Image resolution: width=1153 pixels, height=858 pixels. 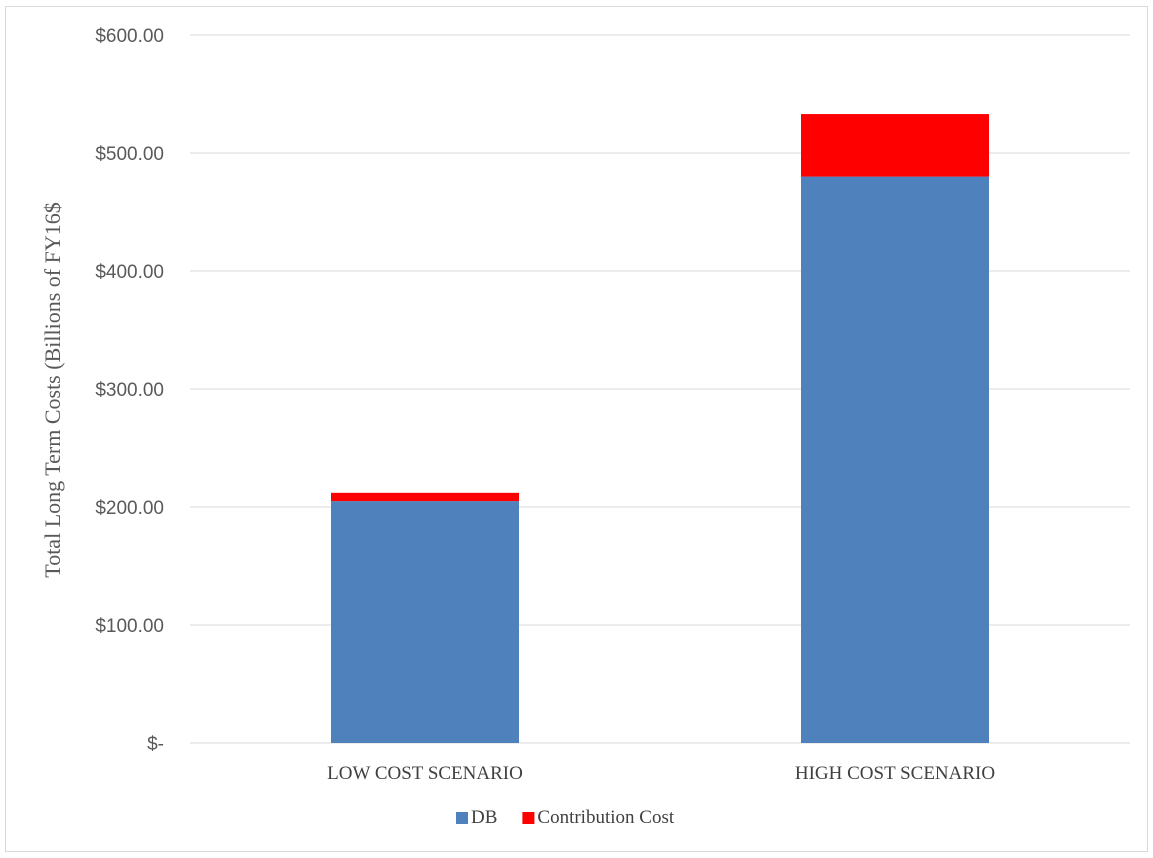 What do you see at coordinates (484, 817) in the screenshot?
I see `legend-label: DB` at bounding box center [484, 817].